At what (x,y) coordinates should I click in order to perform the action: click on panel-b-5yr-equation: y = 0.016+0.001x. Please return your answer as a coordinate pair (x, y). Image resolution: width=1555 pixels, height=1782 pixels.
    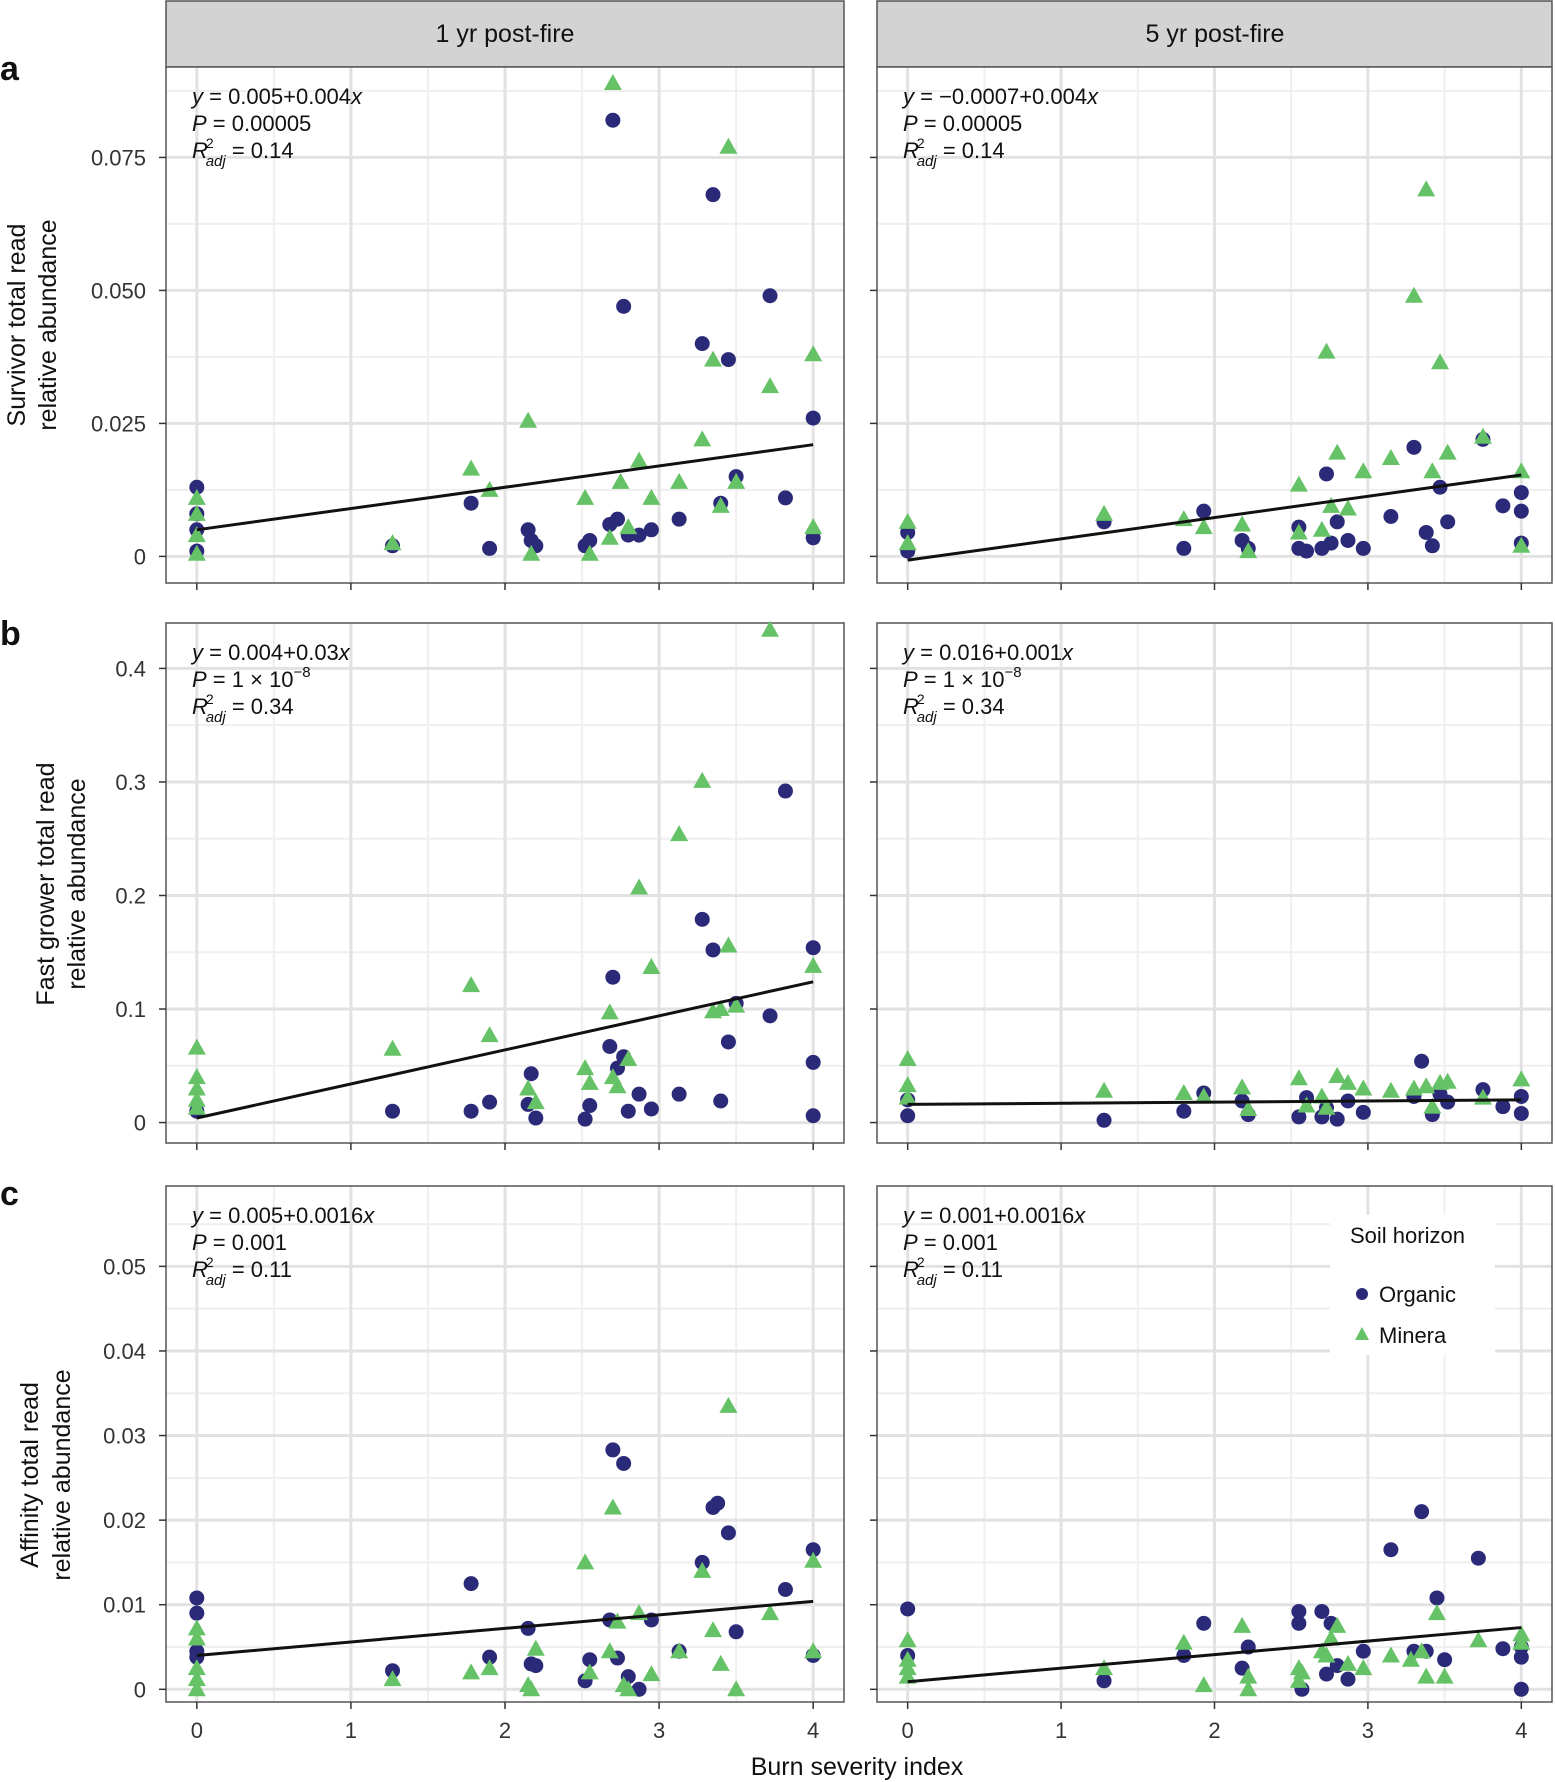
    Looking at the image, I should click on (987, 652).